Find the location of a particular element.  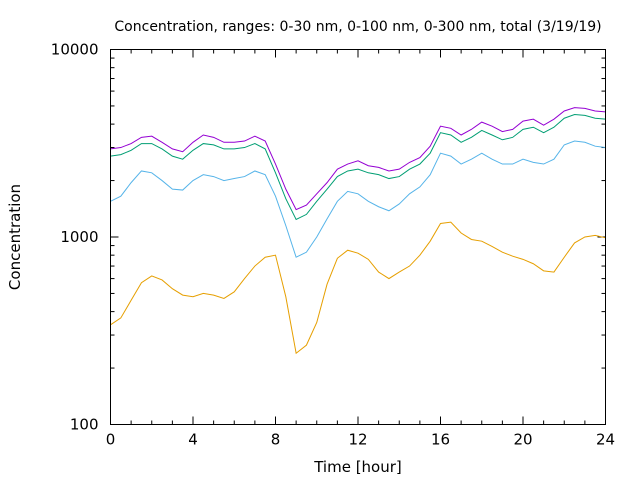

x-tick-label: 4 is located at coordinates (193, 440).